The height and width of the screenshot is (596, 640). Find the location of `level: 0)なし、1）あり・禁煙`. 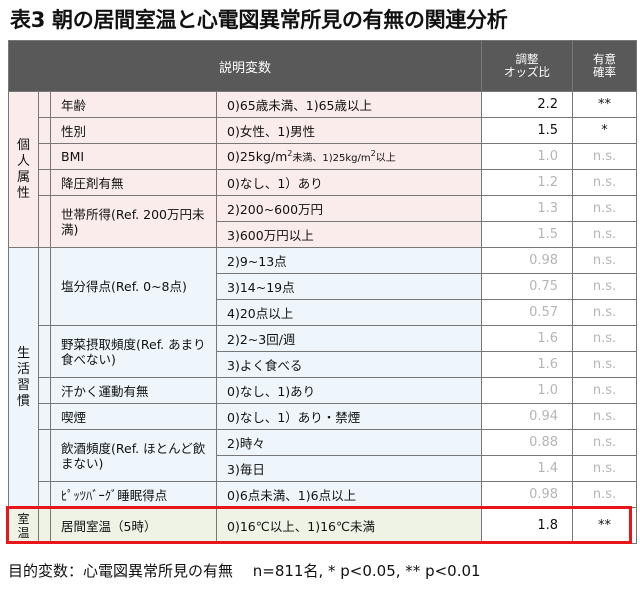

level: 0)なし、1）あり・禁煙 is located at coordinates (349, 416).